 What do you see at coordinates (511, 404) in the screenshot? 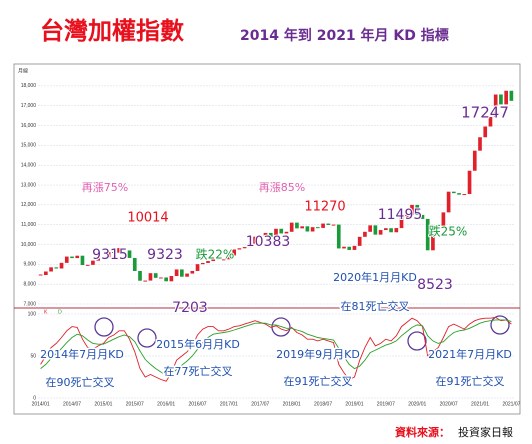
I see `x-tick-label: 2021/07` at bounding box center [511, 404].